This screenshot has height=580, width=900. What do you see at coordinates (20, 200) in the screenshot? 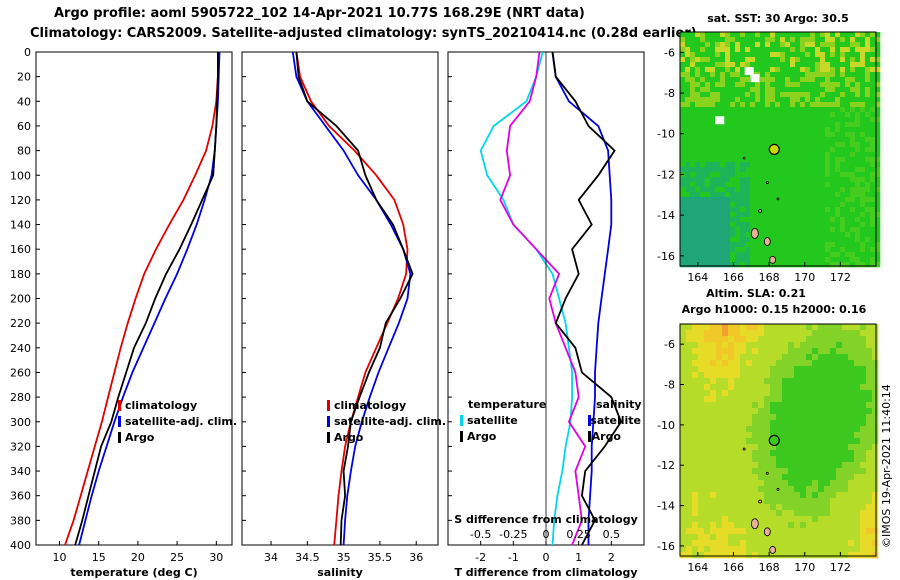
I see `y-tick-label: 120` at bounding box center [20, 200].